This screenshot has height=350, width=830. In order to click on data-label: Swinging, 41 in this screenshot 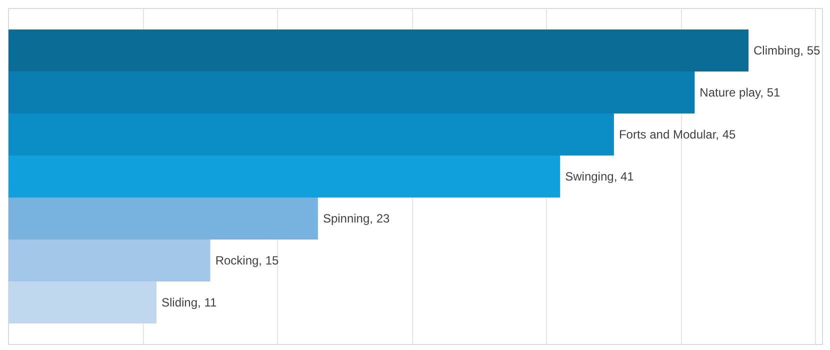, I will do `click(599, 177)`.